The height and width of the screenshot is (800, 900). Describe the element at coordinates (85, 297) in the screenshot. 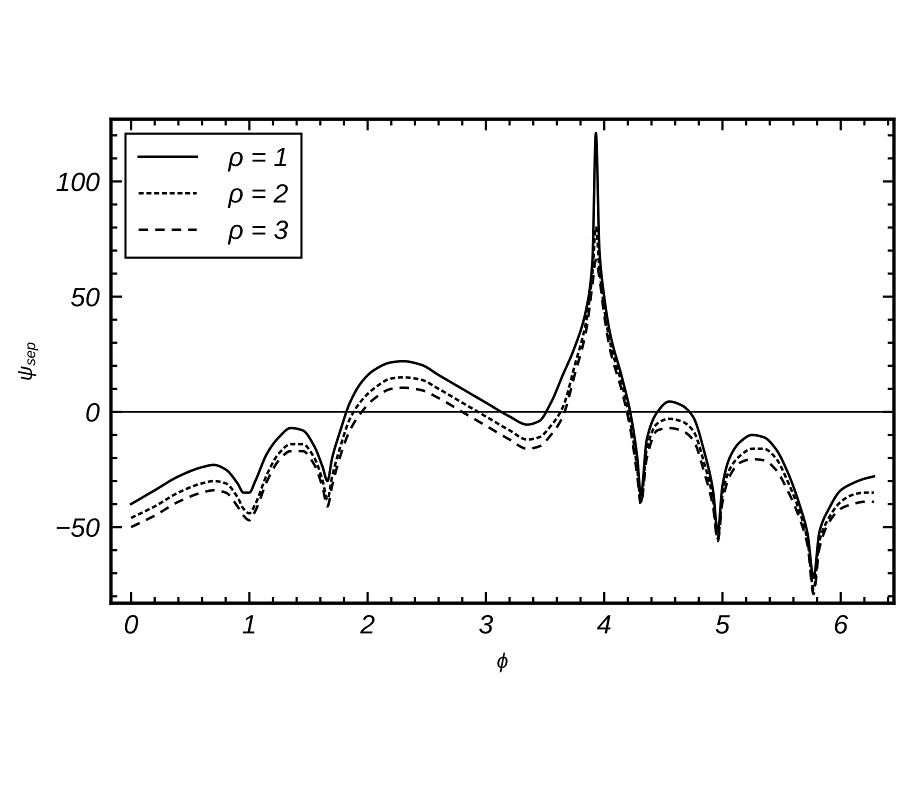

I see `y-tick-label: 50` at that location.